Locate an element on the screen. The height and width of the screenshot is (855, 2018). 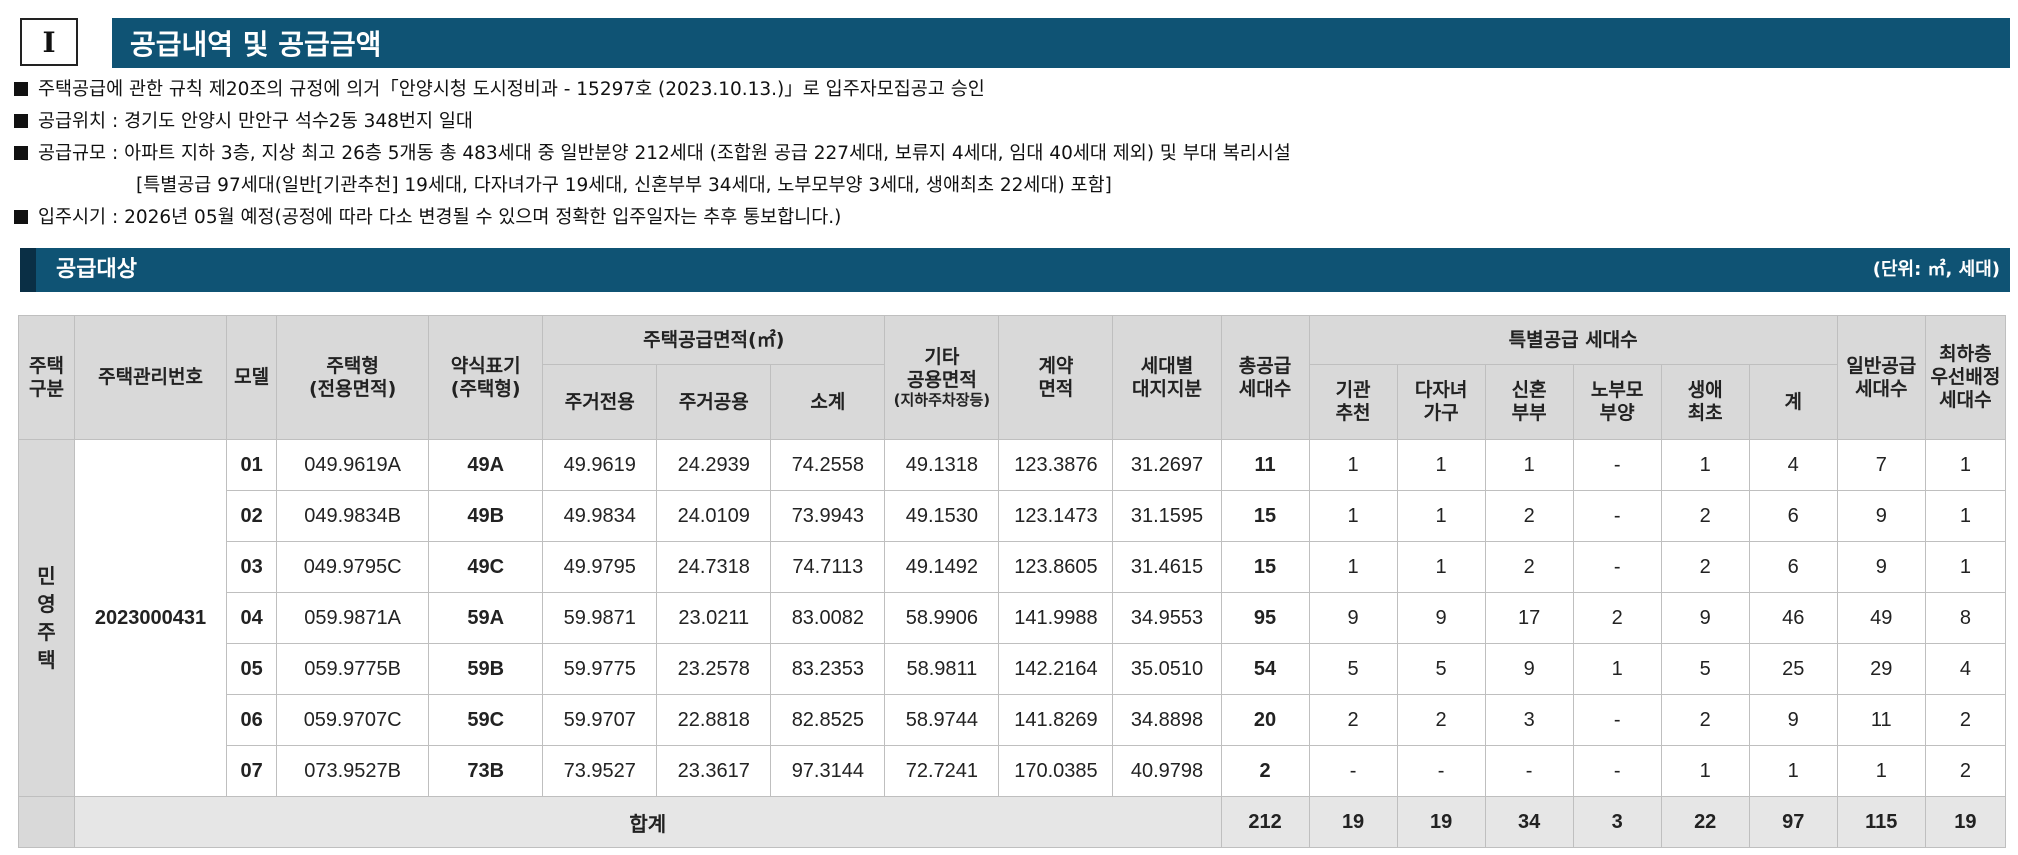
cell-contract-area: 123.1473 is located at coordinates (1056, 516).